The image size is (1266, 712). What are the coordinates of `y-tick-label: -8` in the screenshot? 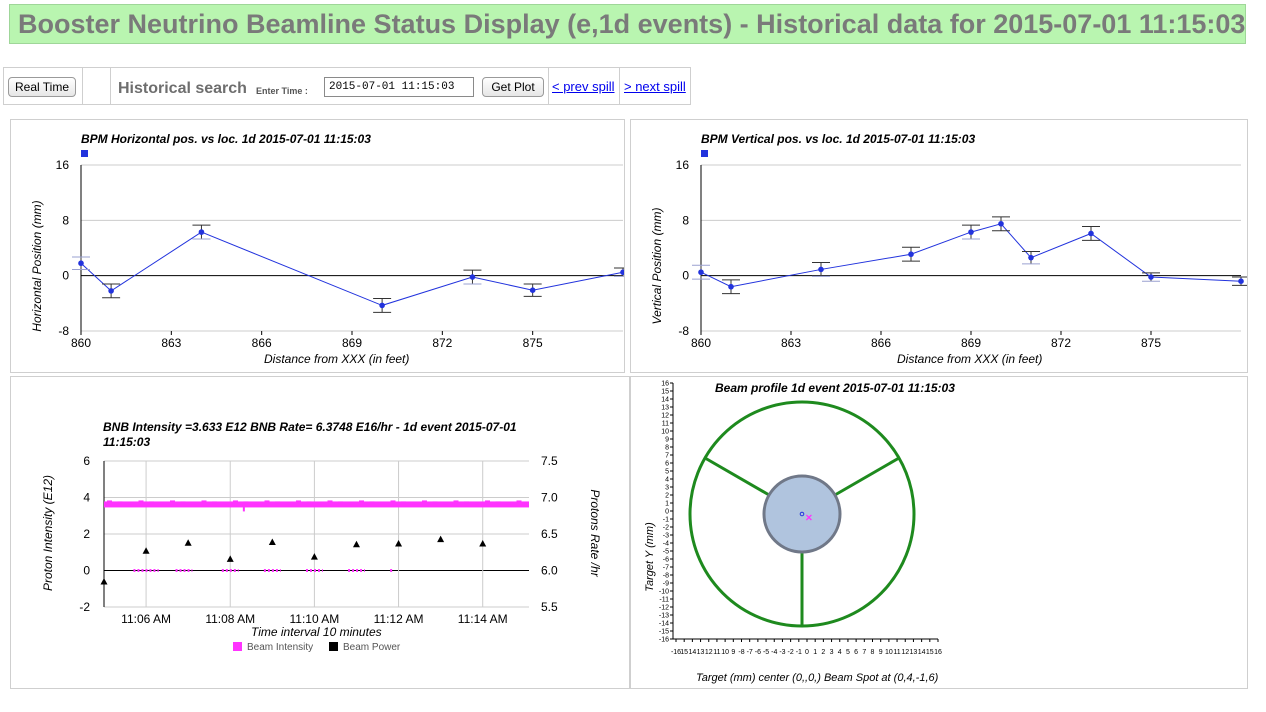 It's located at (63, 331).